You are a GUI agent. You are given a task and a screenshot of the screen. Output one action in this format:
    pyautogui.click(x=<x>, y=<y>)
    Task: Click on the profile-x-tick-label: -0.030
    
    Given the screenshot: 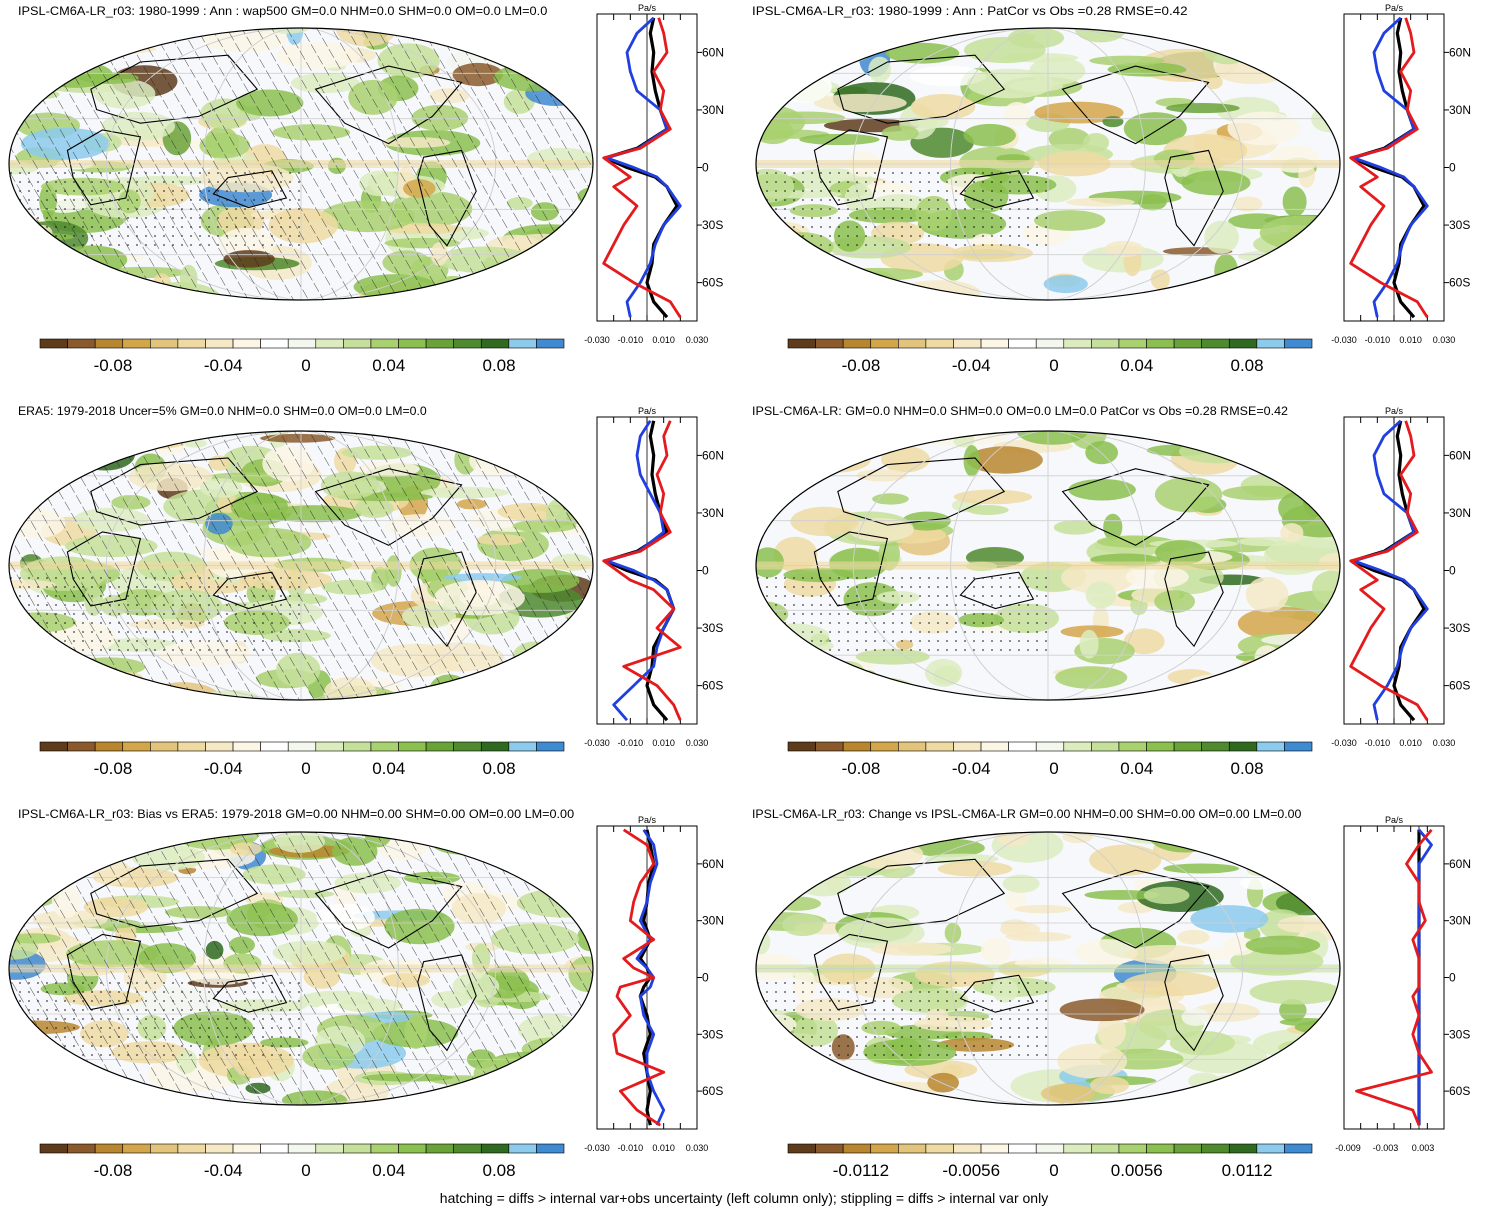 What is the action you would take?
    pyautogui.click(x=597, y=1148)
    